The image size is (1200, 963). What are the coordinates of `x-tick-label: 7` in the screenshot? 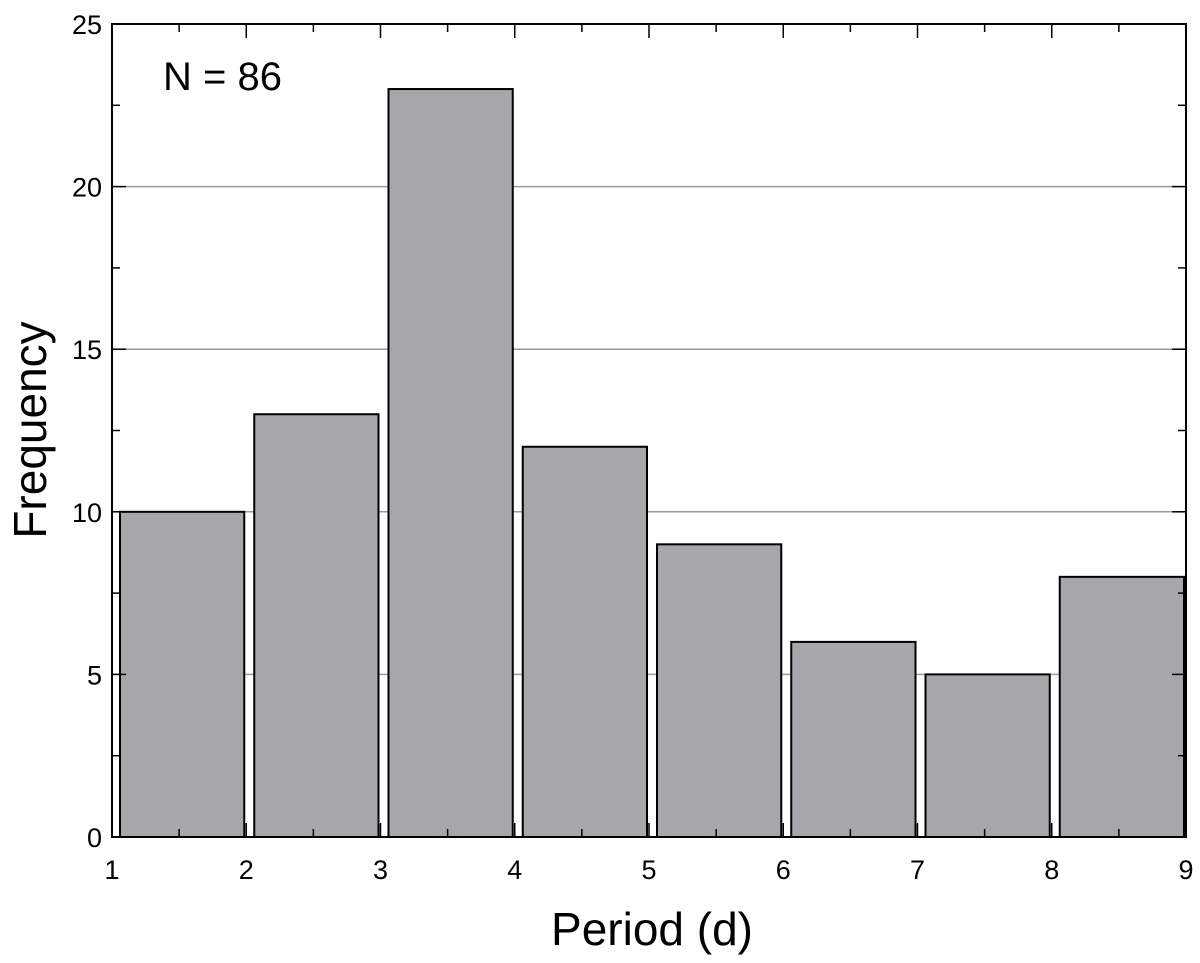 It's located at (917, 870).